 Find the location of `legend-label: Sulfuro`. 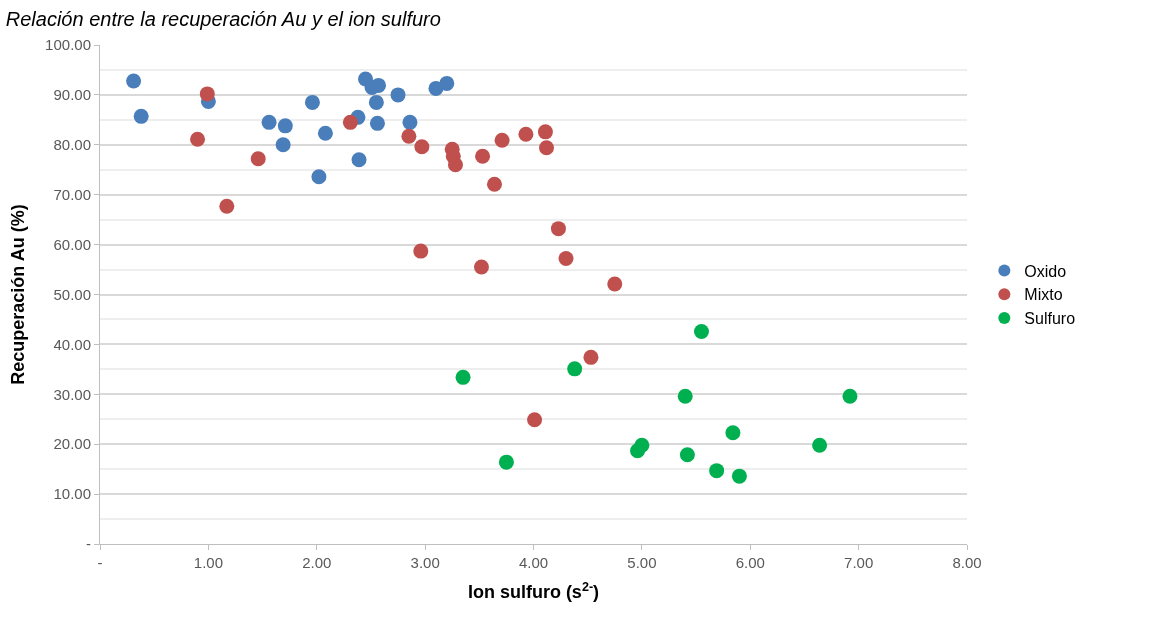

legend-label: Sulfuro is located at coordinates (1050, 319).